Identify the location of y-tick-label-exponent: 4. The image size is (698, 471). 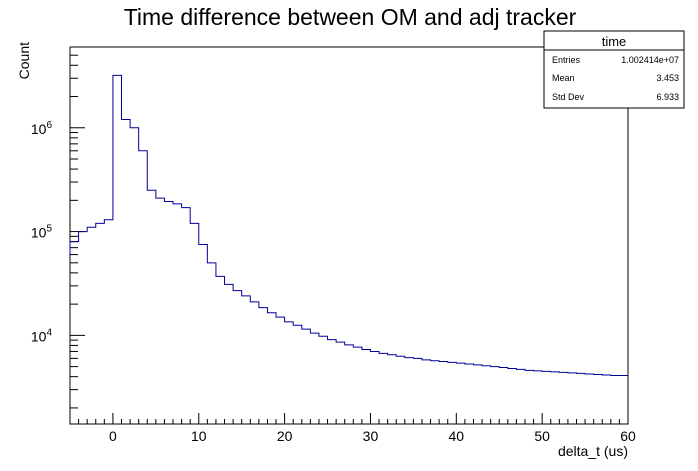
(49, 332).